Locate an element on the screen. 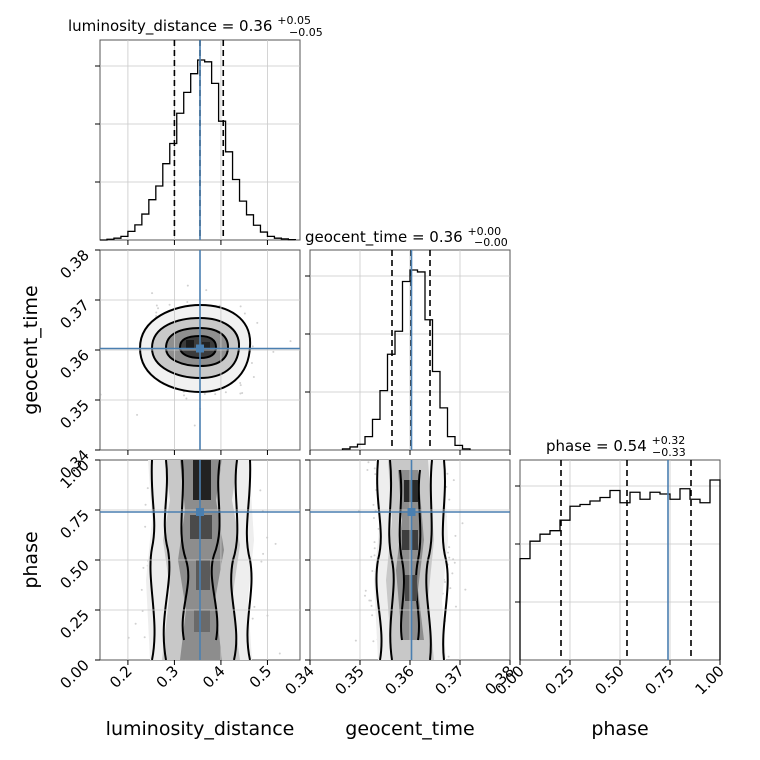 This screenshot has width=760, height=760. title-geocent-time: geocent_time = 0.36 +0.00 is located at coordinates (403, 236).